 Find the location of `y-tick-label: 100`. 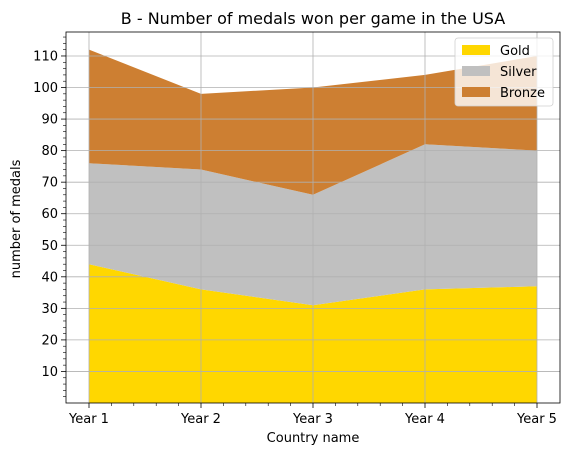

y-tick-label: 100 is located at coordinates (45, 88).